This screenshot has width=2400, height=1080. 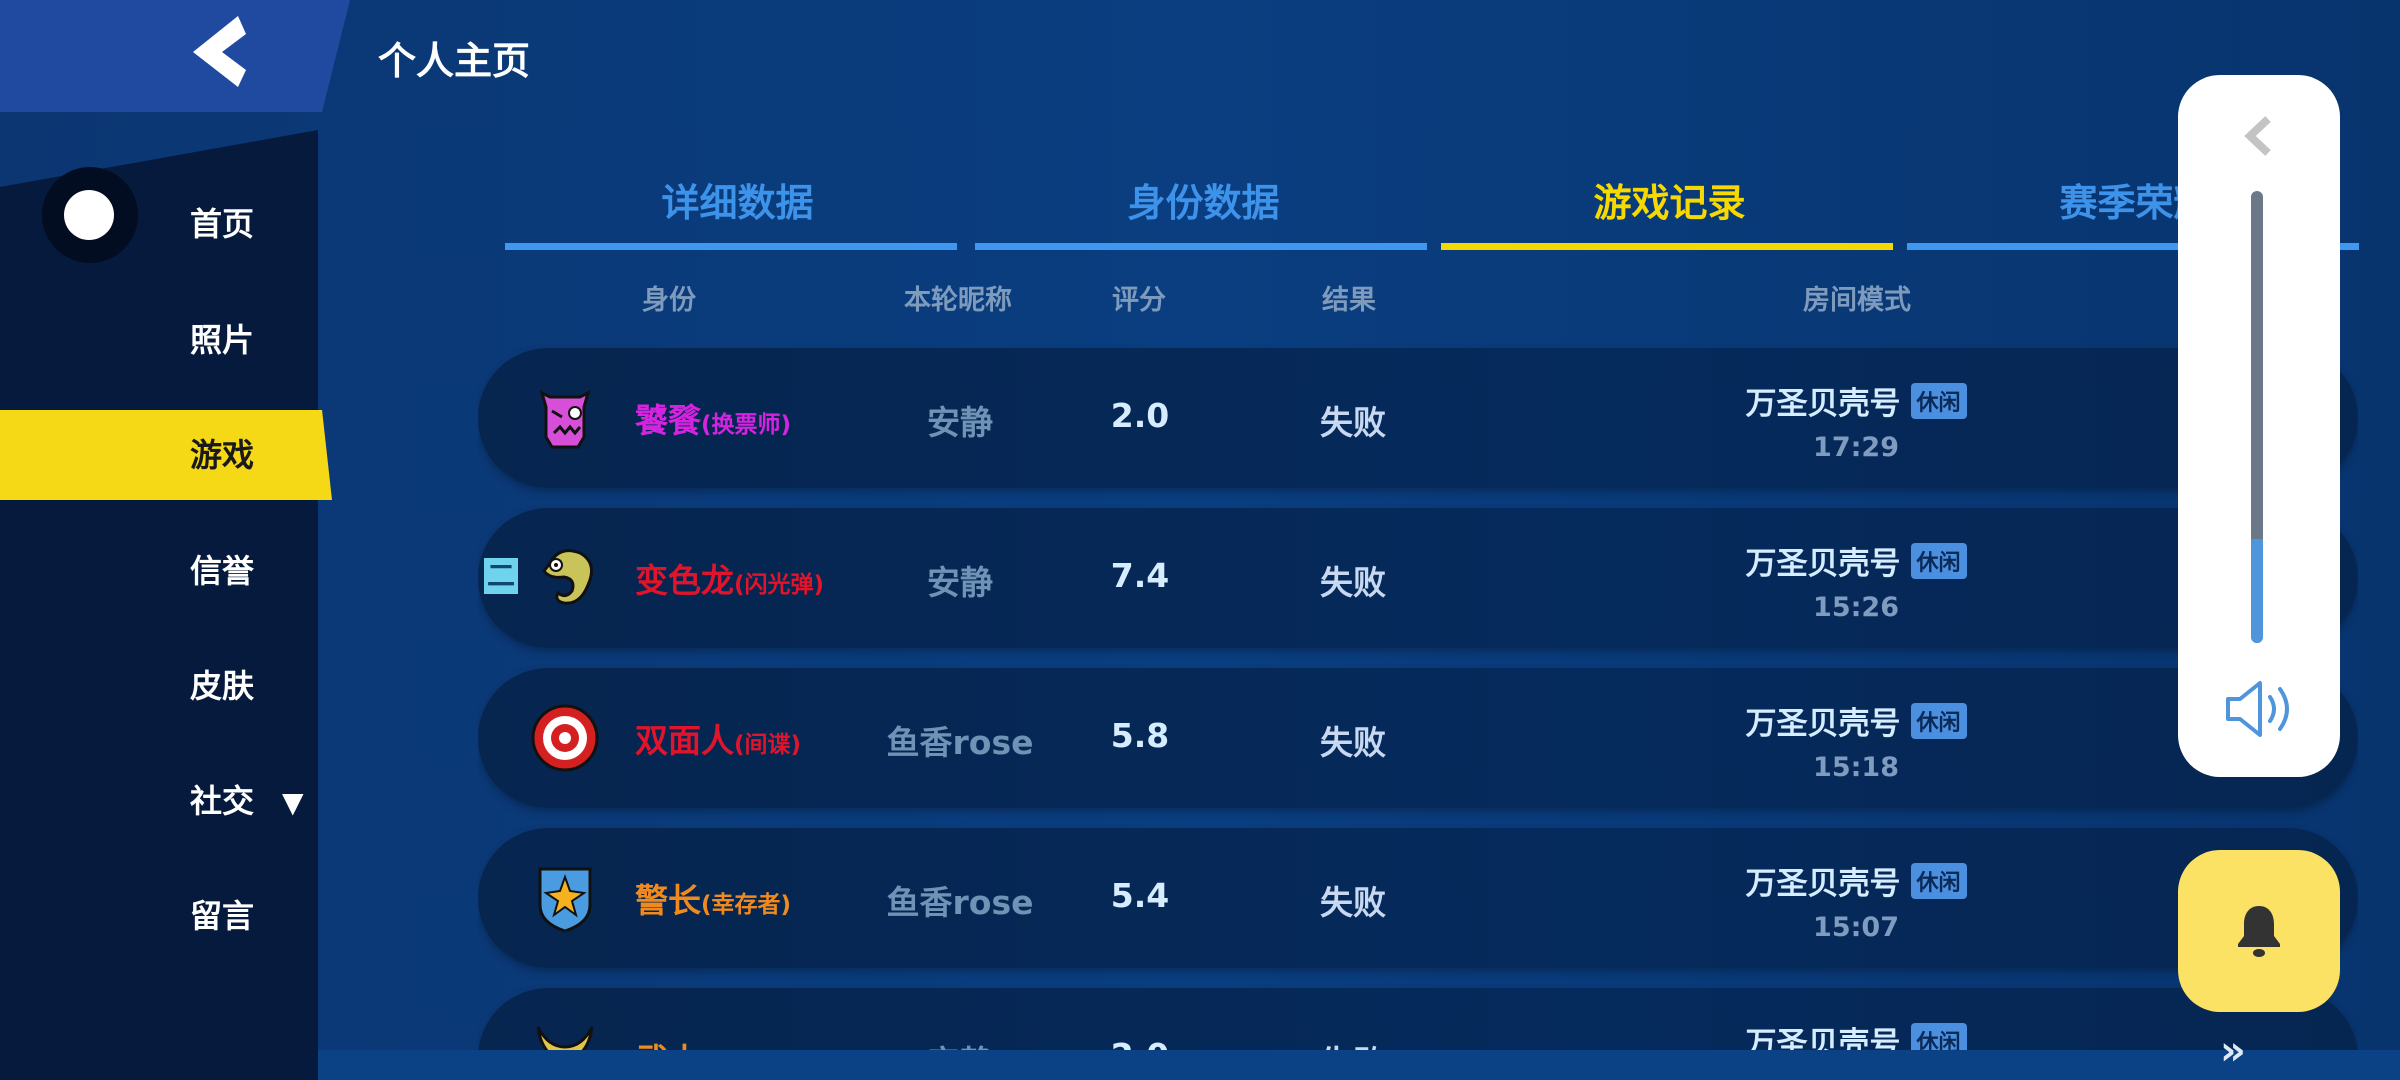 I want to click on back-chevron-icon, so click(x=223, y=51).